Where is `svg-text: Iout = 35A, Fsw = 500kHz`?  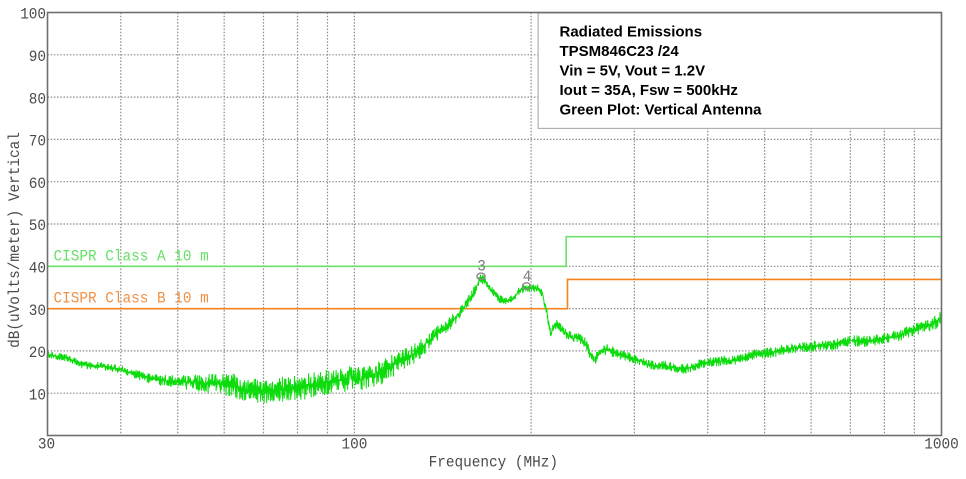
svg-text: Iout = 35A, Fsw = 500kHz is located at coordinates (649, 90).